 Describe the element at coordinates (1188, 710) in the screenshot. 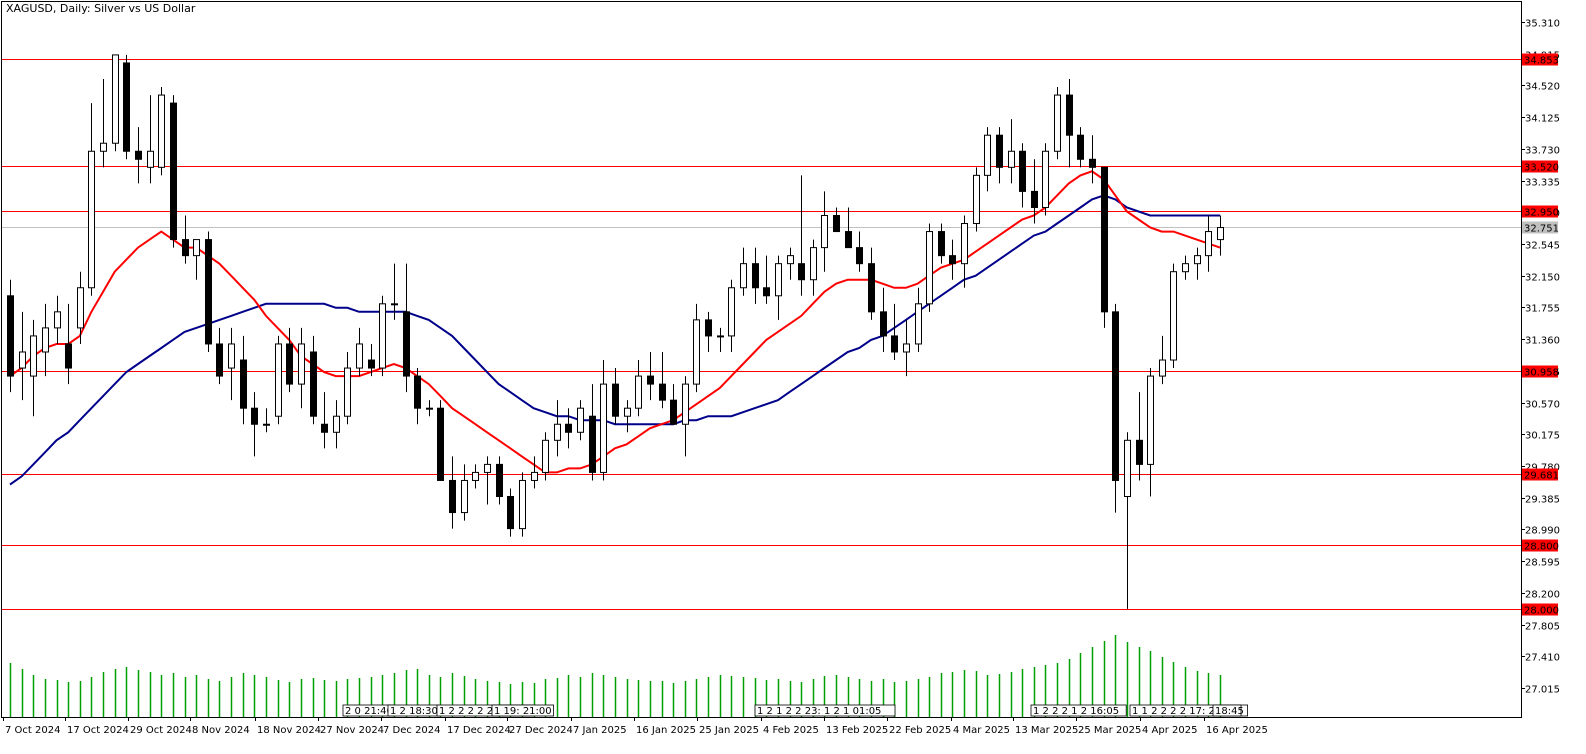

I see `time-marker-box` at that location.